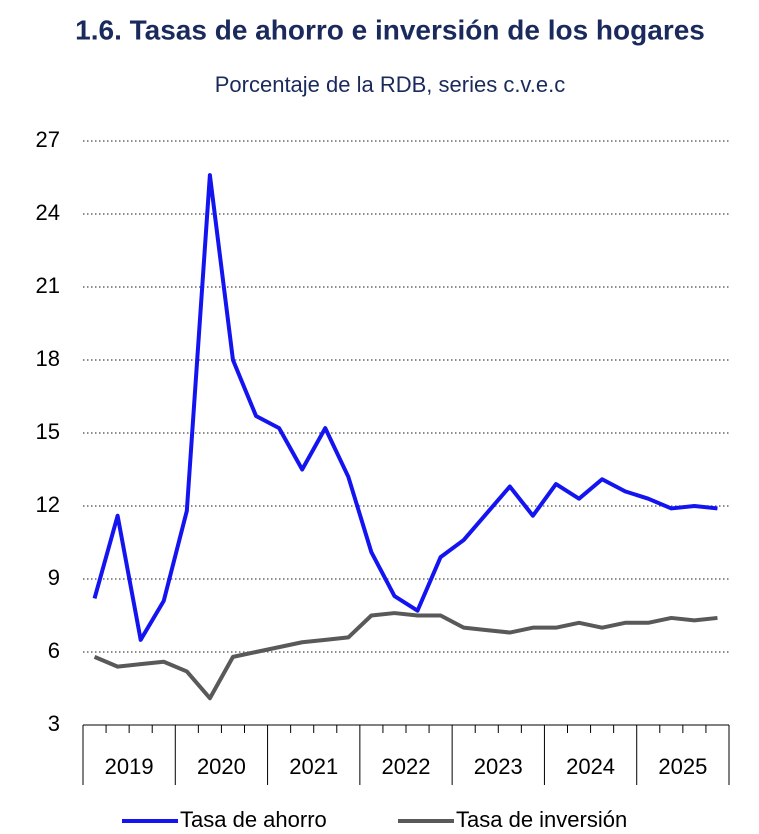 The image size is (759, 834). What do you see at coordinates (253, 819) in the screenshot?
I see `legend-label: Tasa de ahorro` at bounding box center [253, 819].